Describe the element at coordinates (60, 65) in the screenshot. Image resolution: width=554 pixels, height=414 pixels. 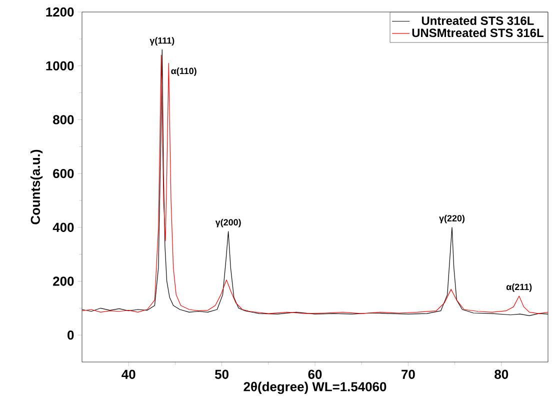
I see `y-tick-label: 1000` at that location.